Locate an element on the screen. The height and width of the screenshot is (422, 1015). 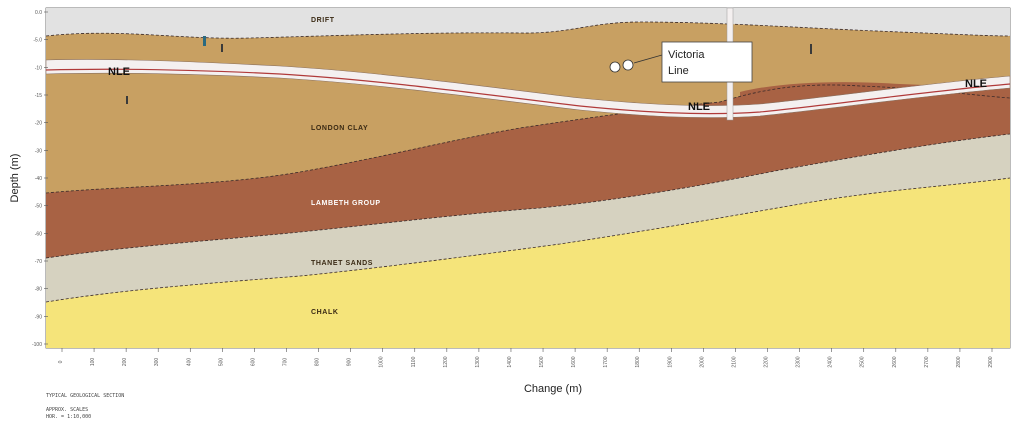
y-tick-label: -80 is located at coordinates (38, 290).